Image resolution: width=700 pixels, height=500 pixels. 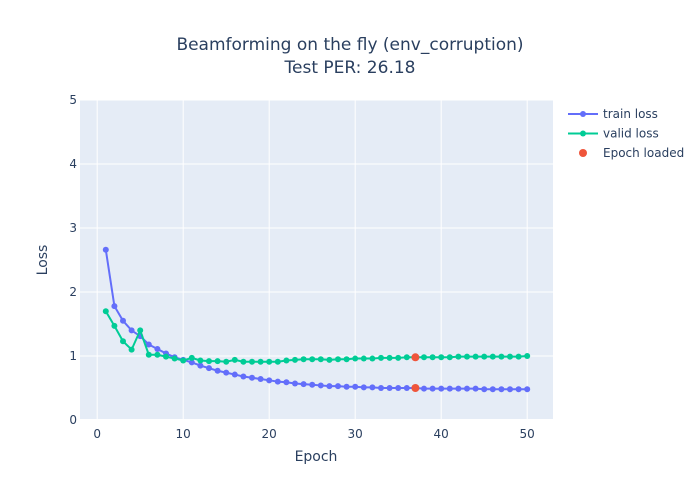 I want to click on series-epoch-loaded, so click(x=415, y=372).